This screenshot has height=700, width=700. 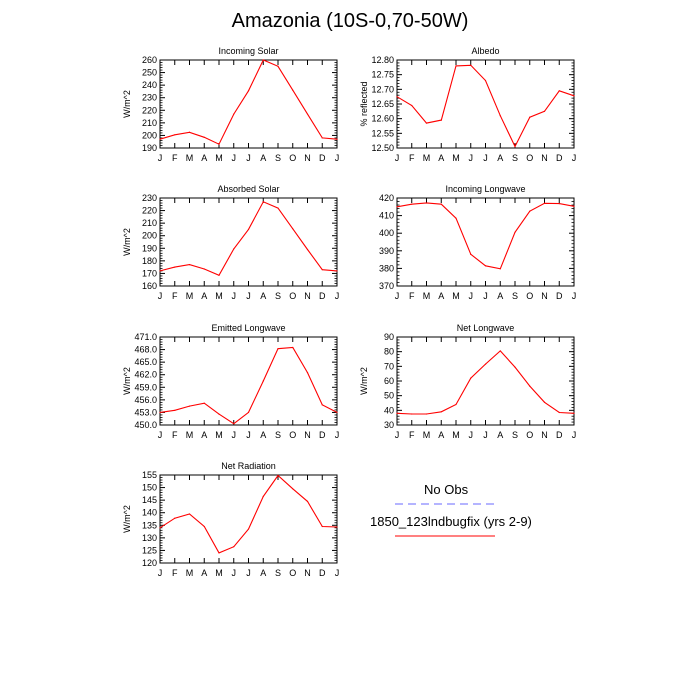 I want to click on y-tick-label: 468.0, so click(x=145, y=350).